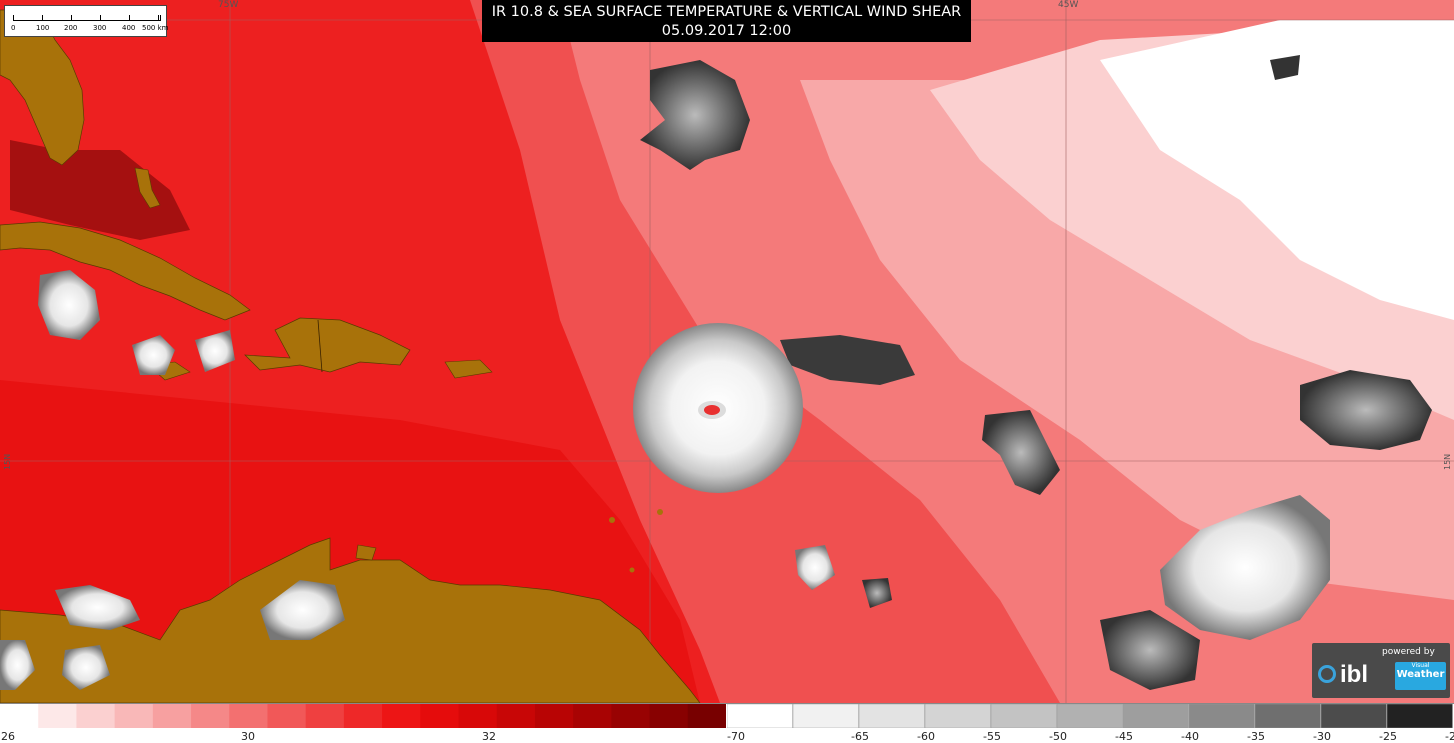 The height and width of the screenshot is (743, 1454). I want to click on latitude-label-15n-right: 15N, so click(1447, 461).